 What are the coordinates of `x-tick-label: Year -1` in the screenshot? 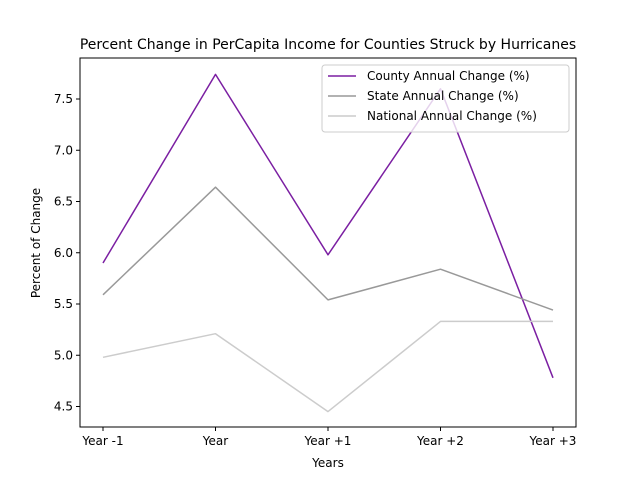 It's located at (102, 441).